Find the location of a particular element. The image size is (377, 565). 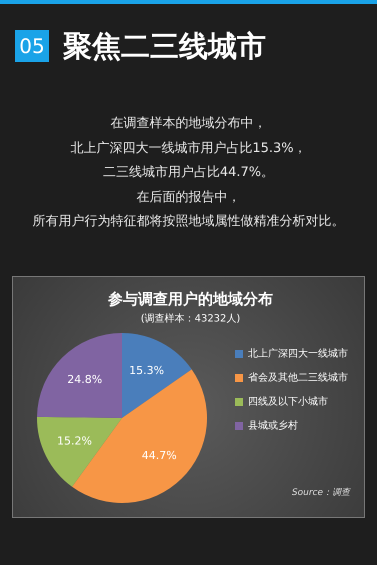

text: 北上广深四大一线城市用户占比15.3%， is located at coordinates (188, 149).